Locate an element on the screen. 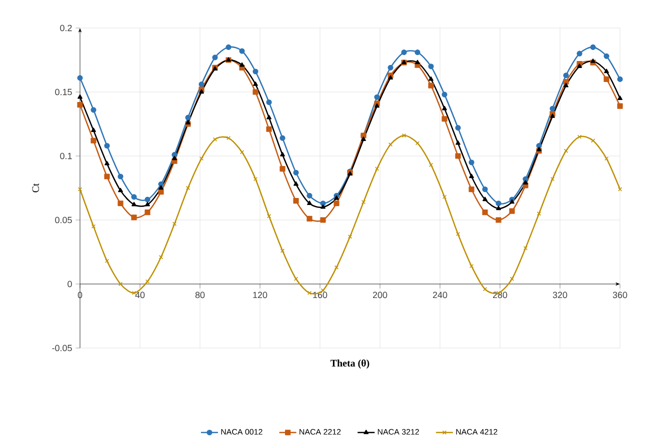 This screenshot has height=441, width=654. y-tick-label: 0 is located at coordinates (70, 284).